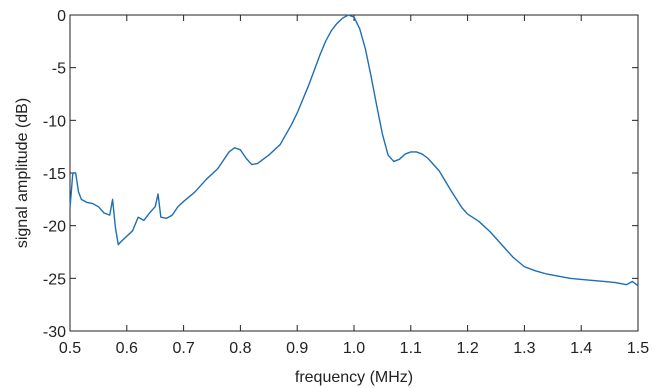  What do you see at coordinates (127, 348) in the screenshot?
I see `x-tick-label: 0.6` at bounding box center [127, 348].